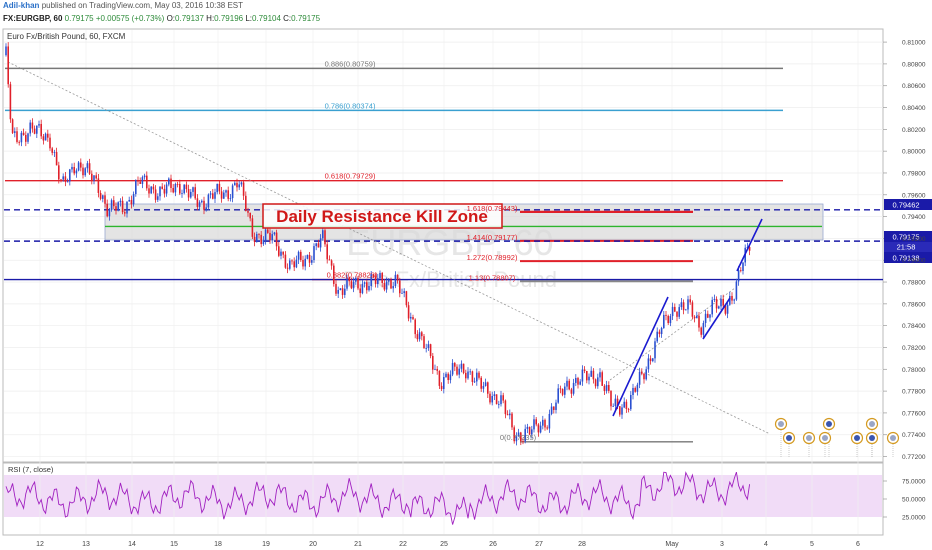  What do you see at coordinates (350, 63) in the screenshot?
I see `fib-label-0: 0.886(0.80759)` at bounding box center [350, 63].